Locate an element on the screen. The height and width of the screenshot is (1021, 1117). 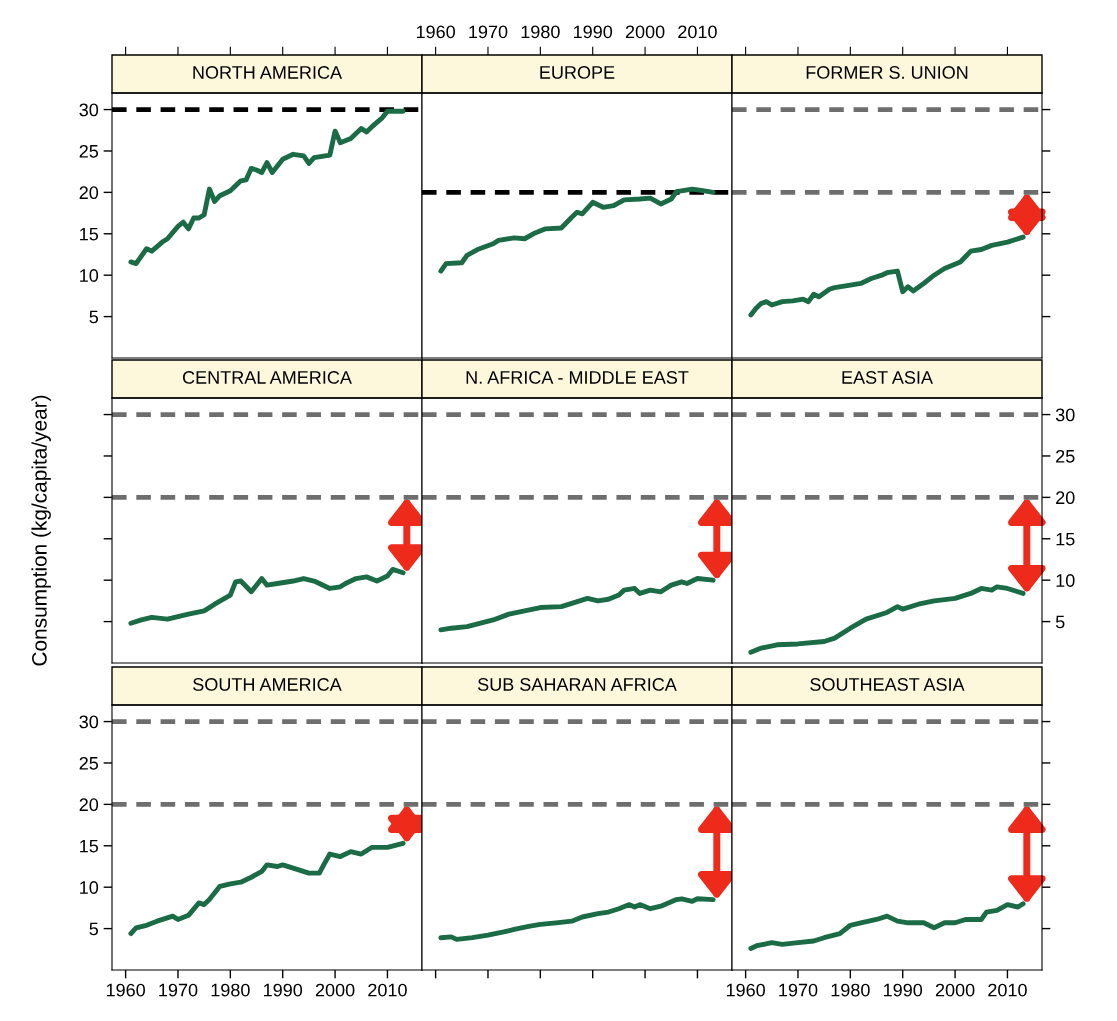
chart-title: SOUTH AMERICA is located at coordinates (267, 684).